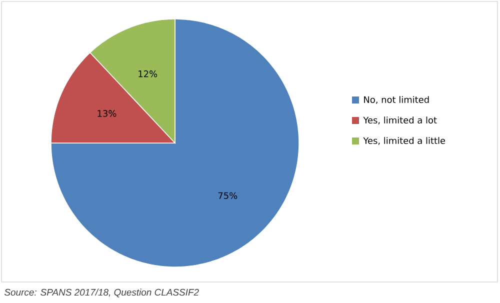 Image resolution: width=500 pixels, height=303 pixels. I want to click on data-label: 13%, so click(107, 113).